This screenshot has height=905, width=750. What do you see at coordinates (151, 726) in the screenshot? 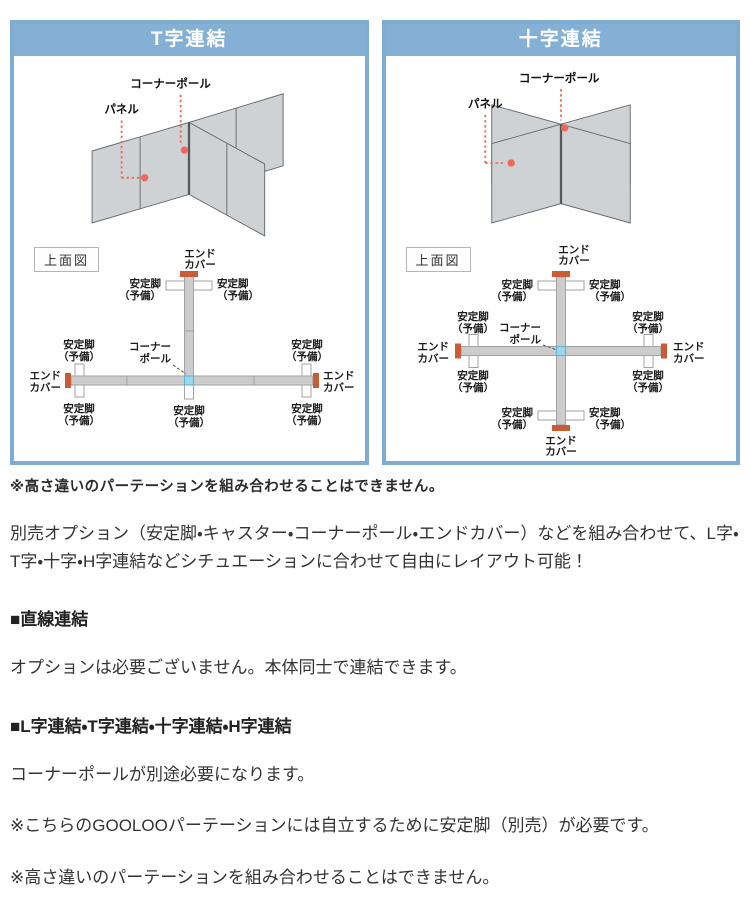
I see `heading-corner-connections: ■L字連結・T字連結・十字連結・H字連結` at bounding box center [151, 726].